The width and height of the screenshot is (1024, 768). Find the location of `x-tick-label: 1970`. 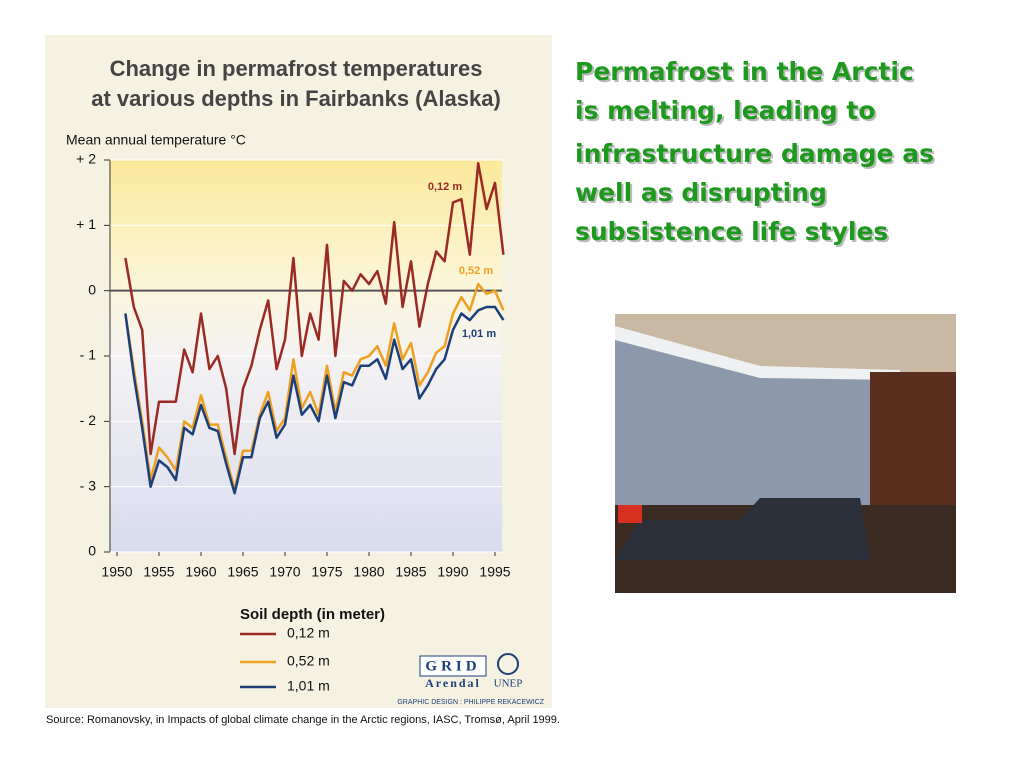

x-tick-label: 1970 is located at coordinates (284, 572).